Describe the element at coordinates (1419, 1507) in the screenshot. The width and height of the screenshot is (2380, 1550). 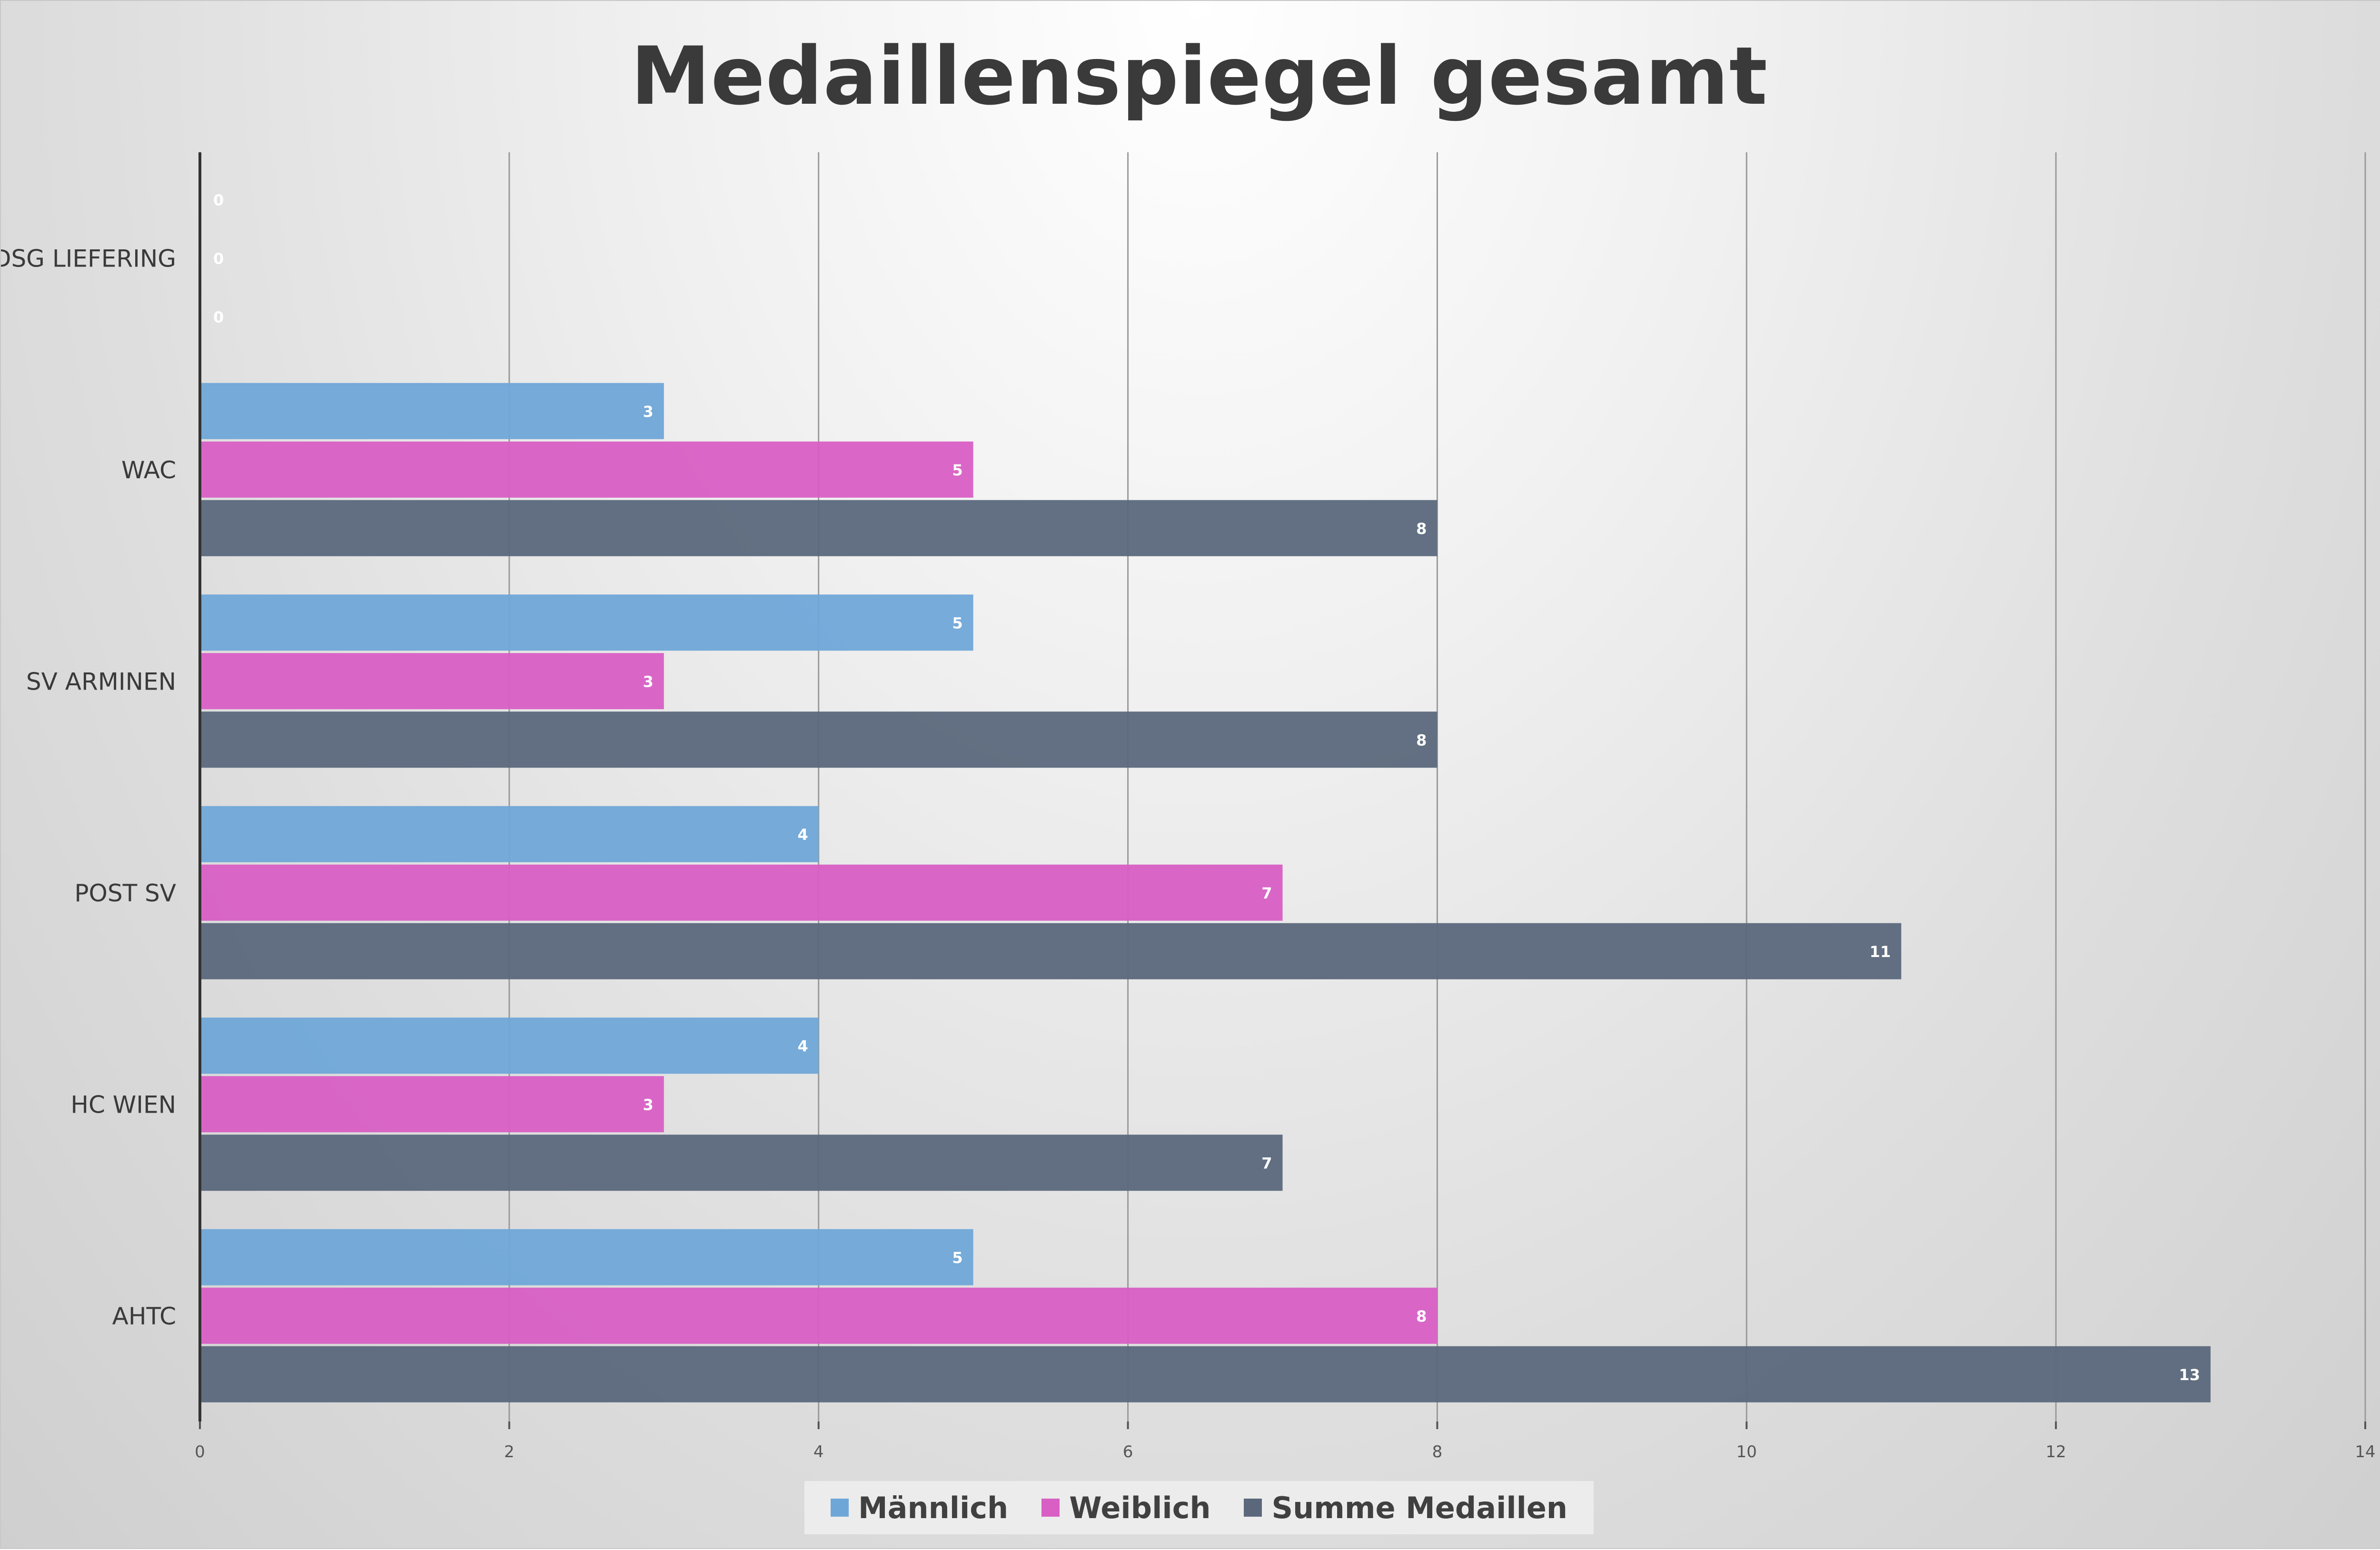
I see `legend-label: Summe Medaillen` at that location.